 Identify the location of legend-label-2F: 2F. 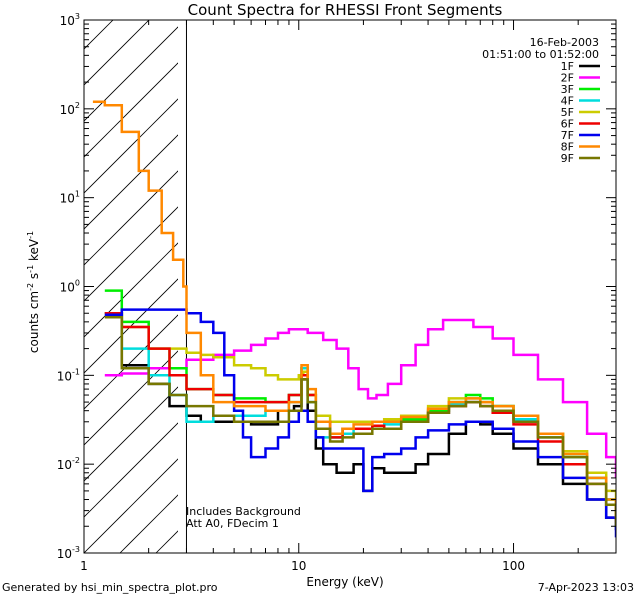
(567, 78).